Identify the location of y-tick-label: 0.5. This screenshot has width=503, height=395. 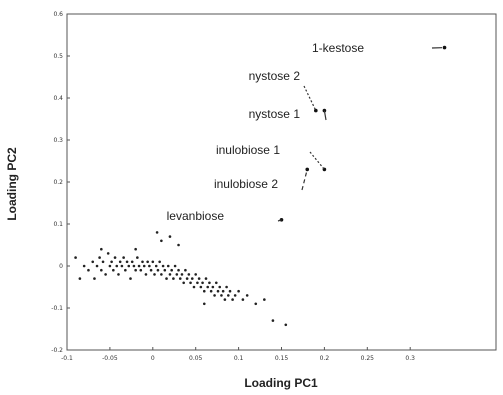
(58, 56).